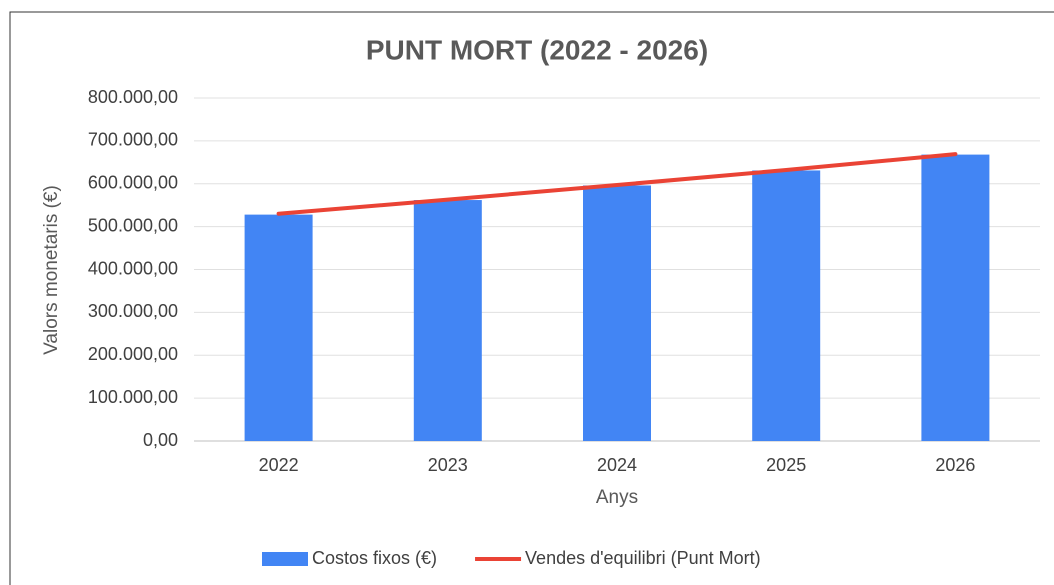 This screenshot has width=1054, height=585. I want to click on x-tick-label: 2022, so click(279, 465).